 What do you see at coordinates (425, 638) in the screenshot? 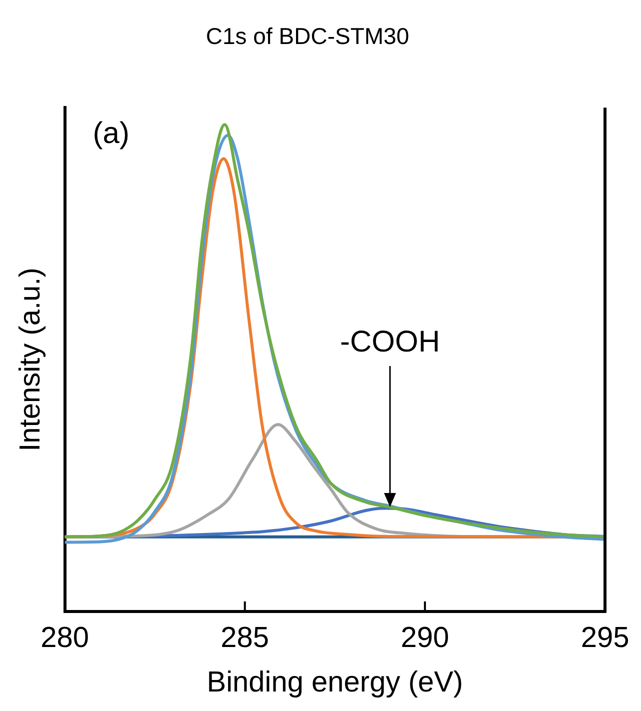
I see `x-tick-label: 290` at bounding box center [425, 638].